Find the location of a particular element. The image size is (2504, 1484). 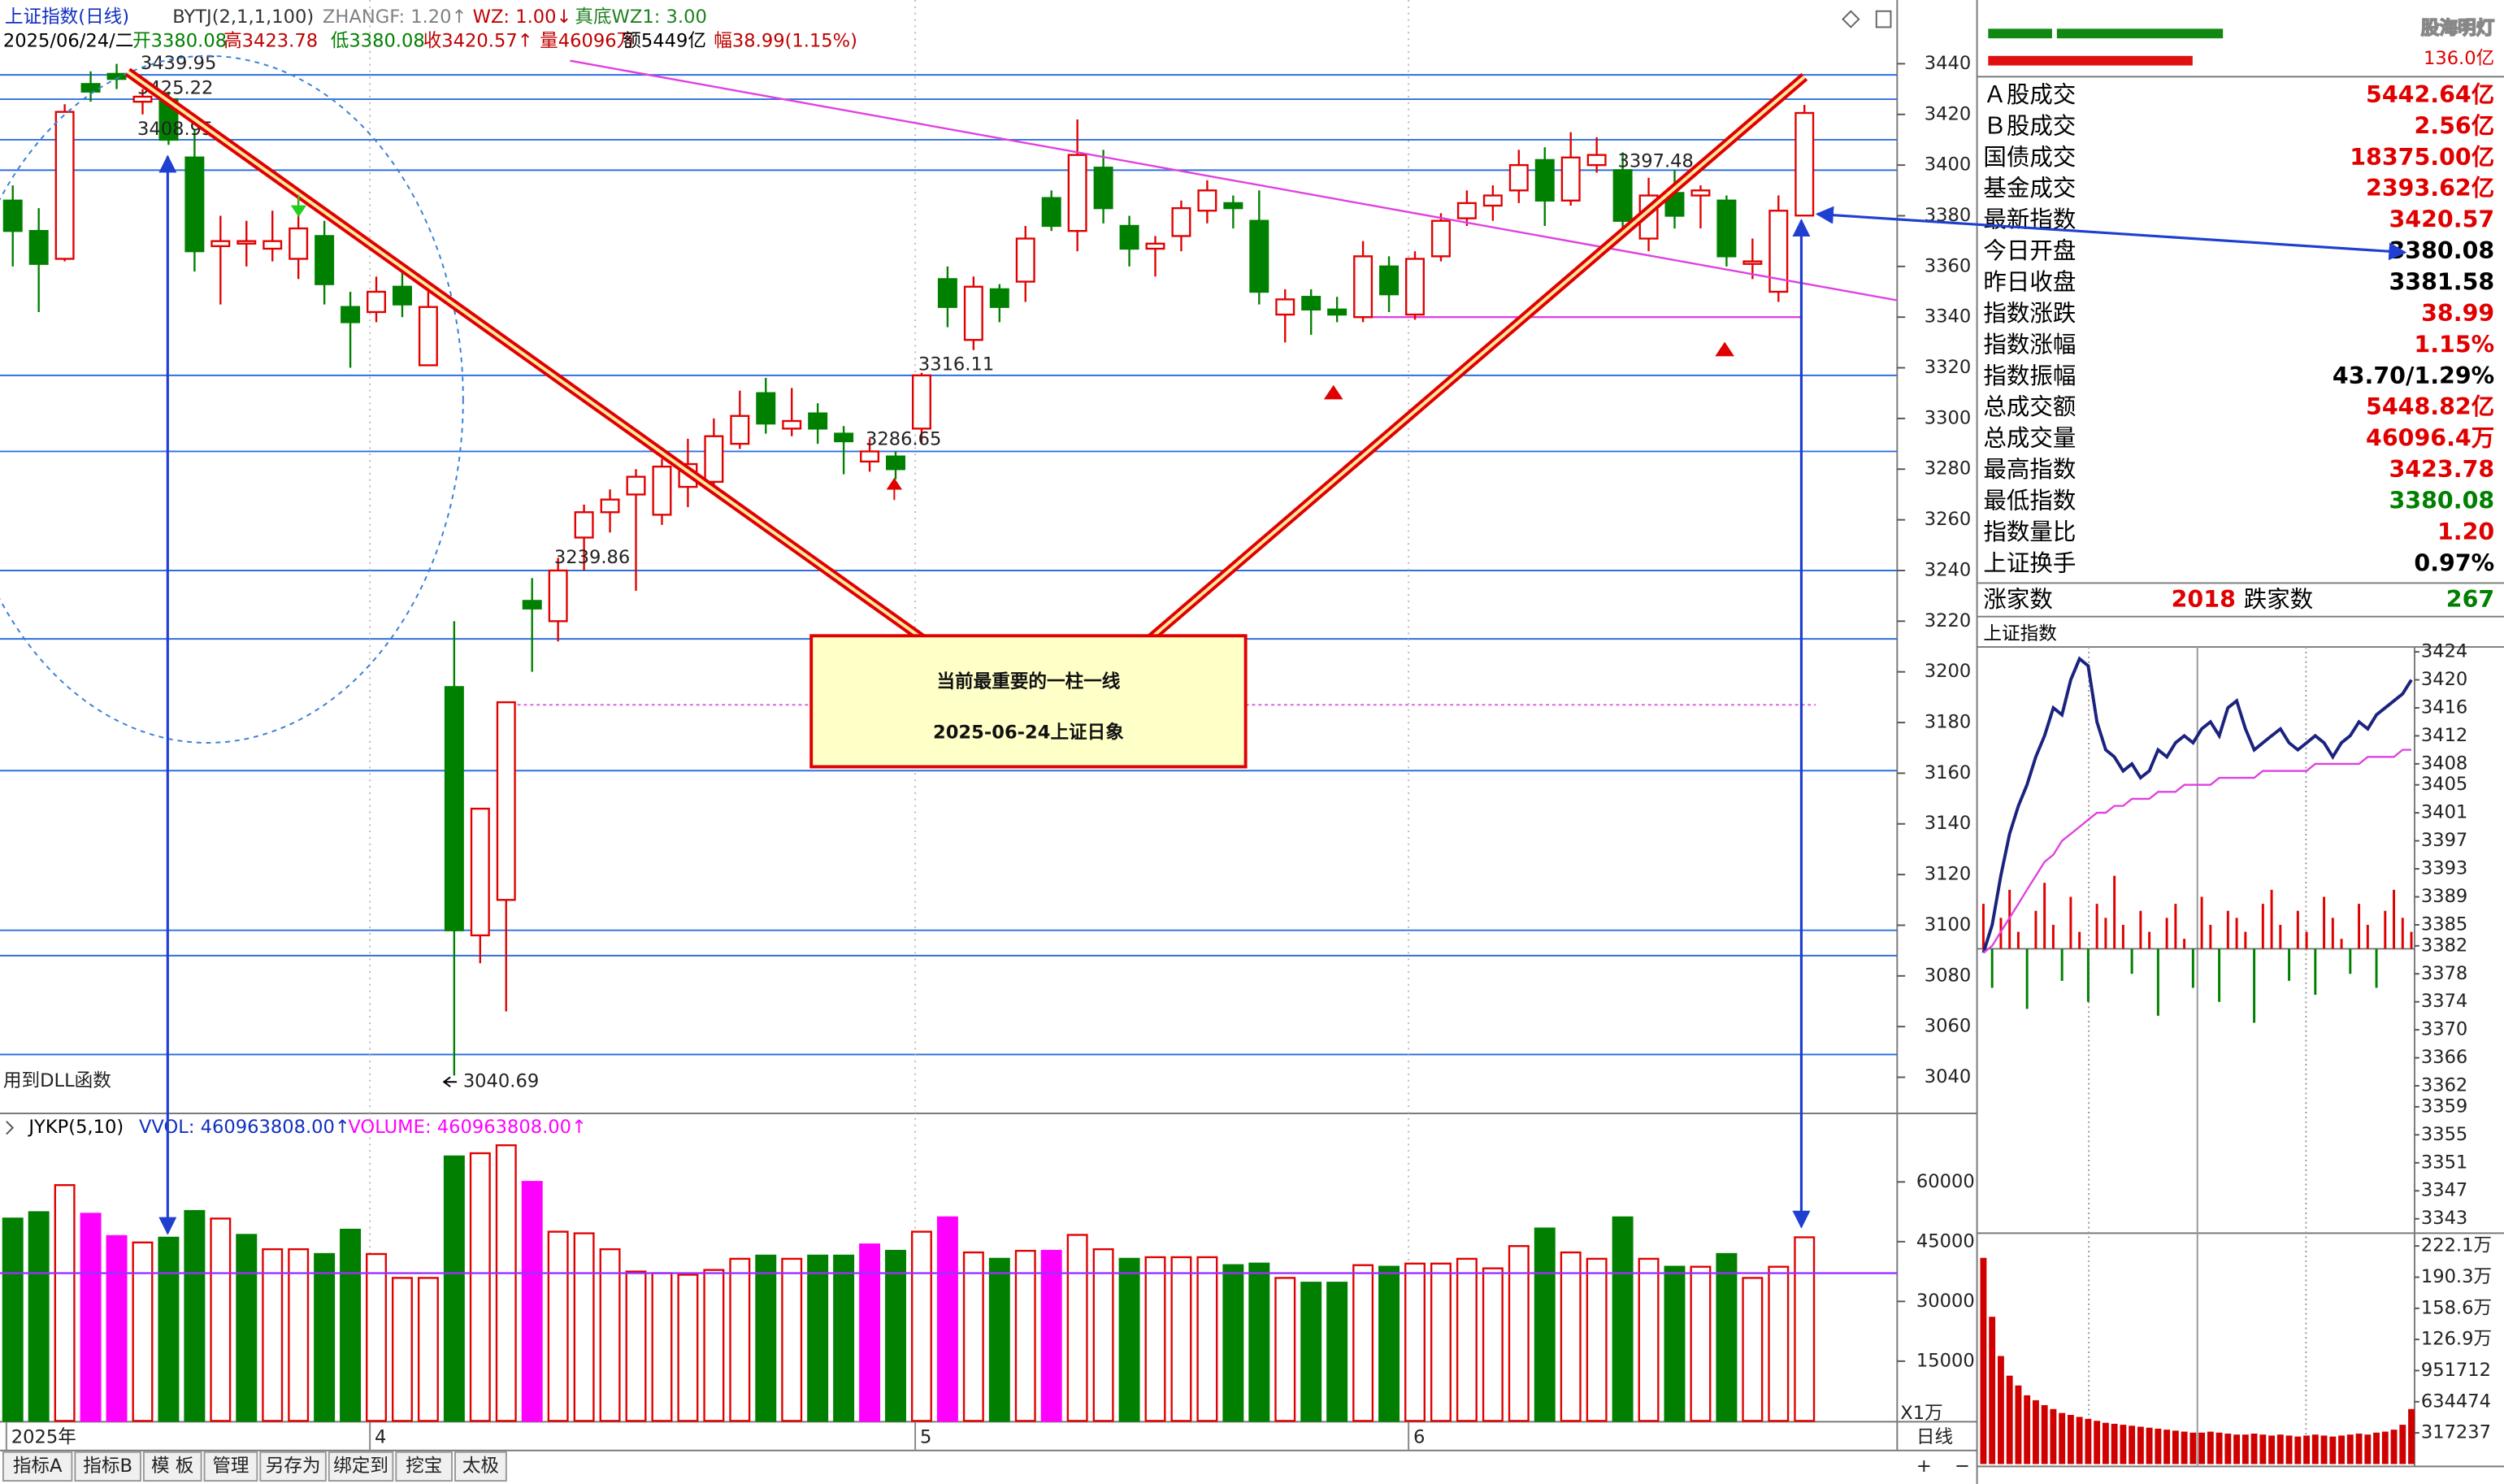

y-tick-label: 3100 is located at coordinates (1948, 924).